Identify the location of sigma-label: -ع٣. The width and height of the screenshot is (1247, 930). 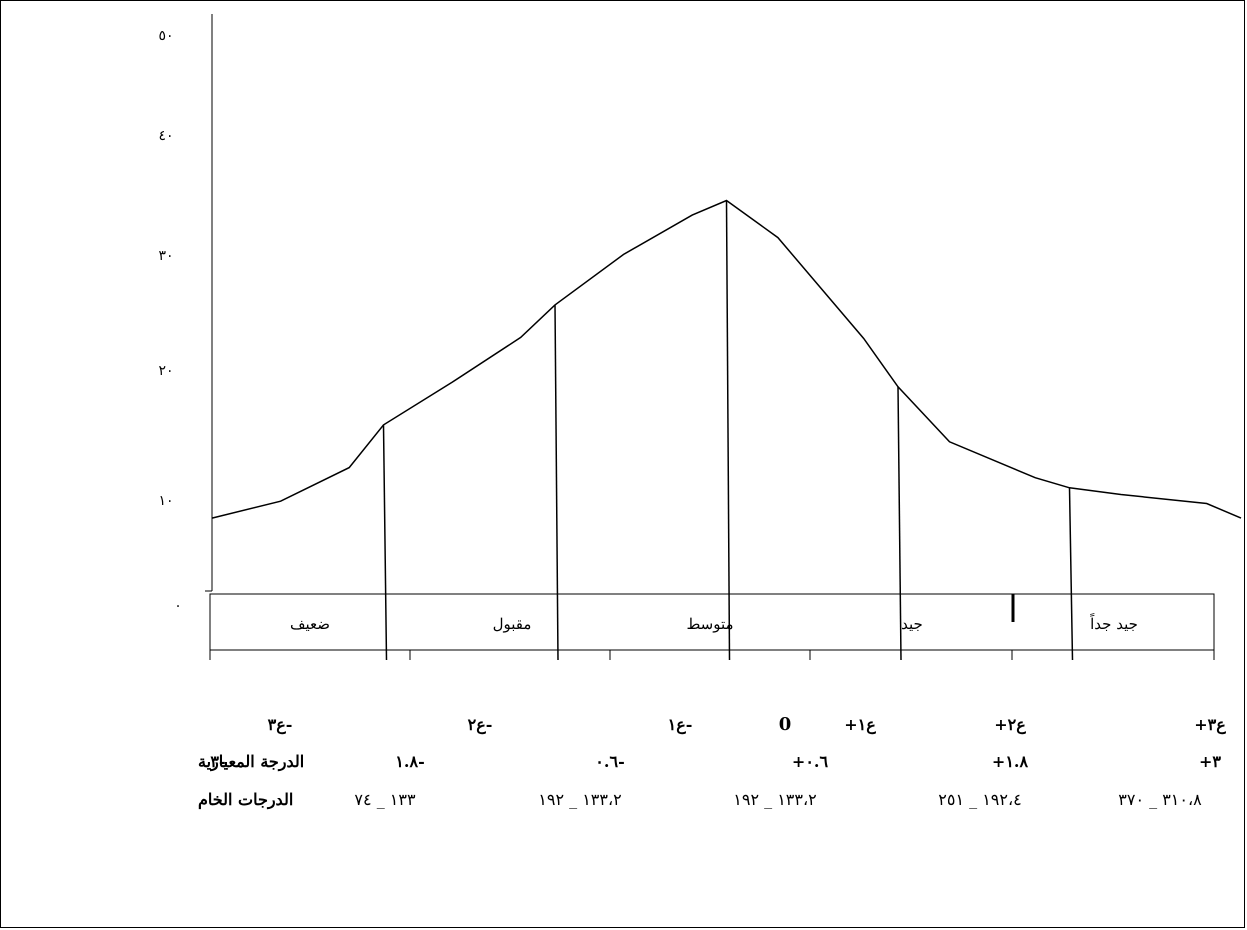
(280, 725).